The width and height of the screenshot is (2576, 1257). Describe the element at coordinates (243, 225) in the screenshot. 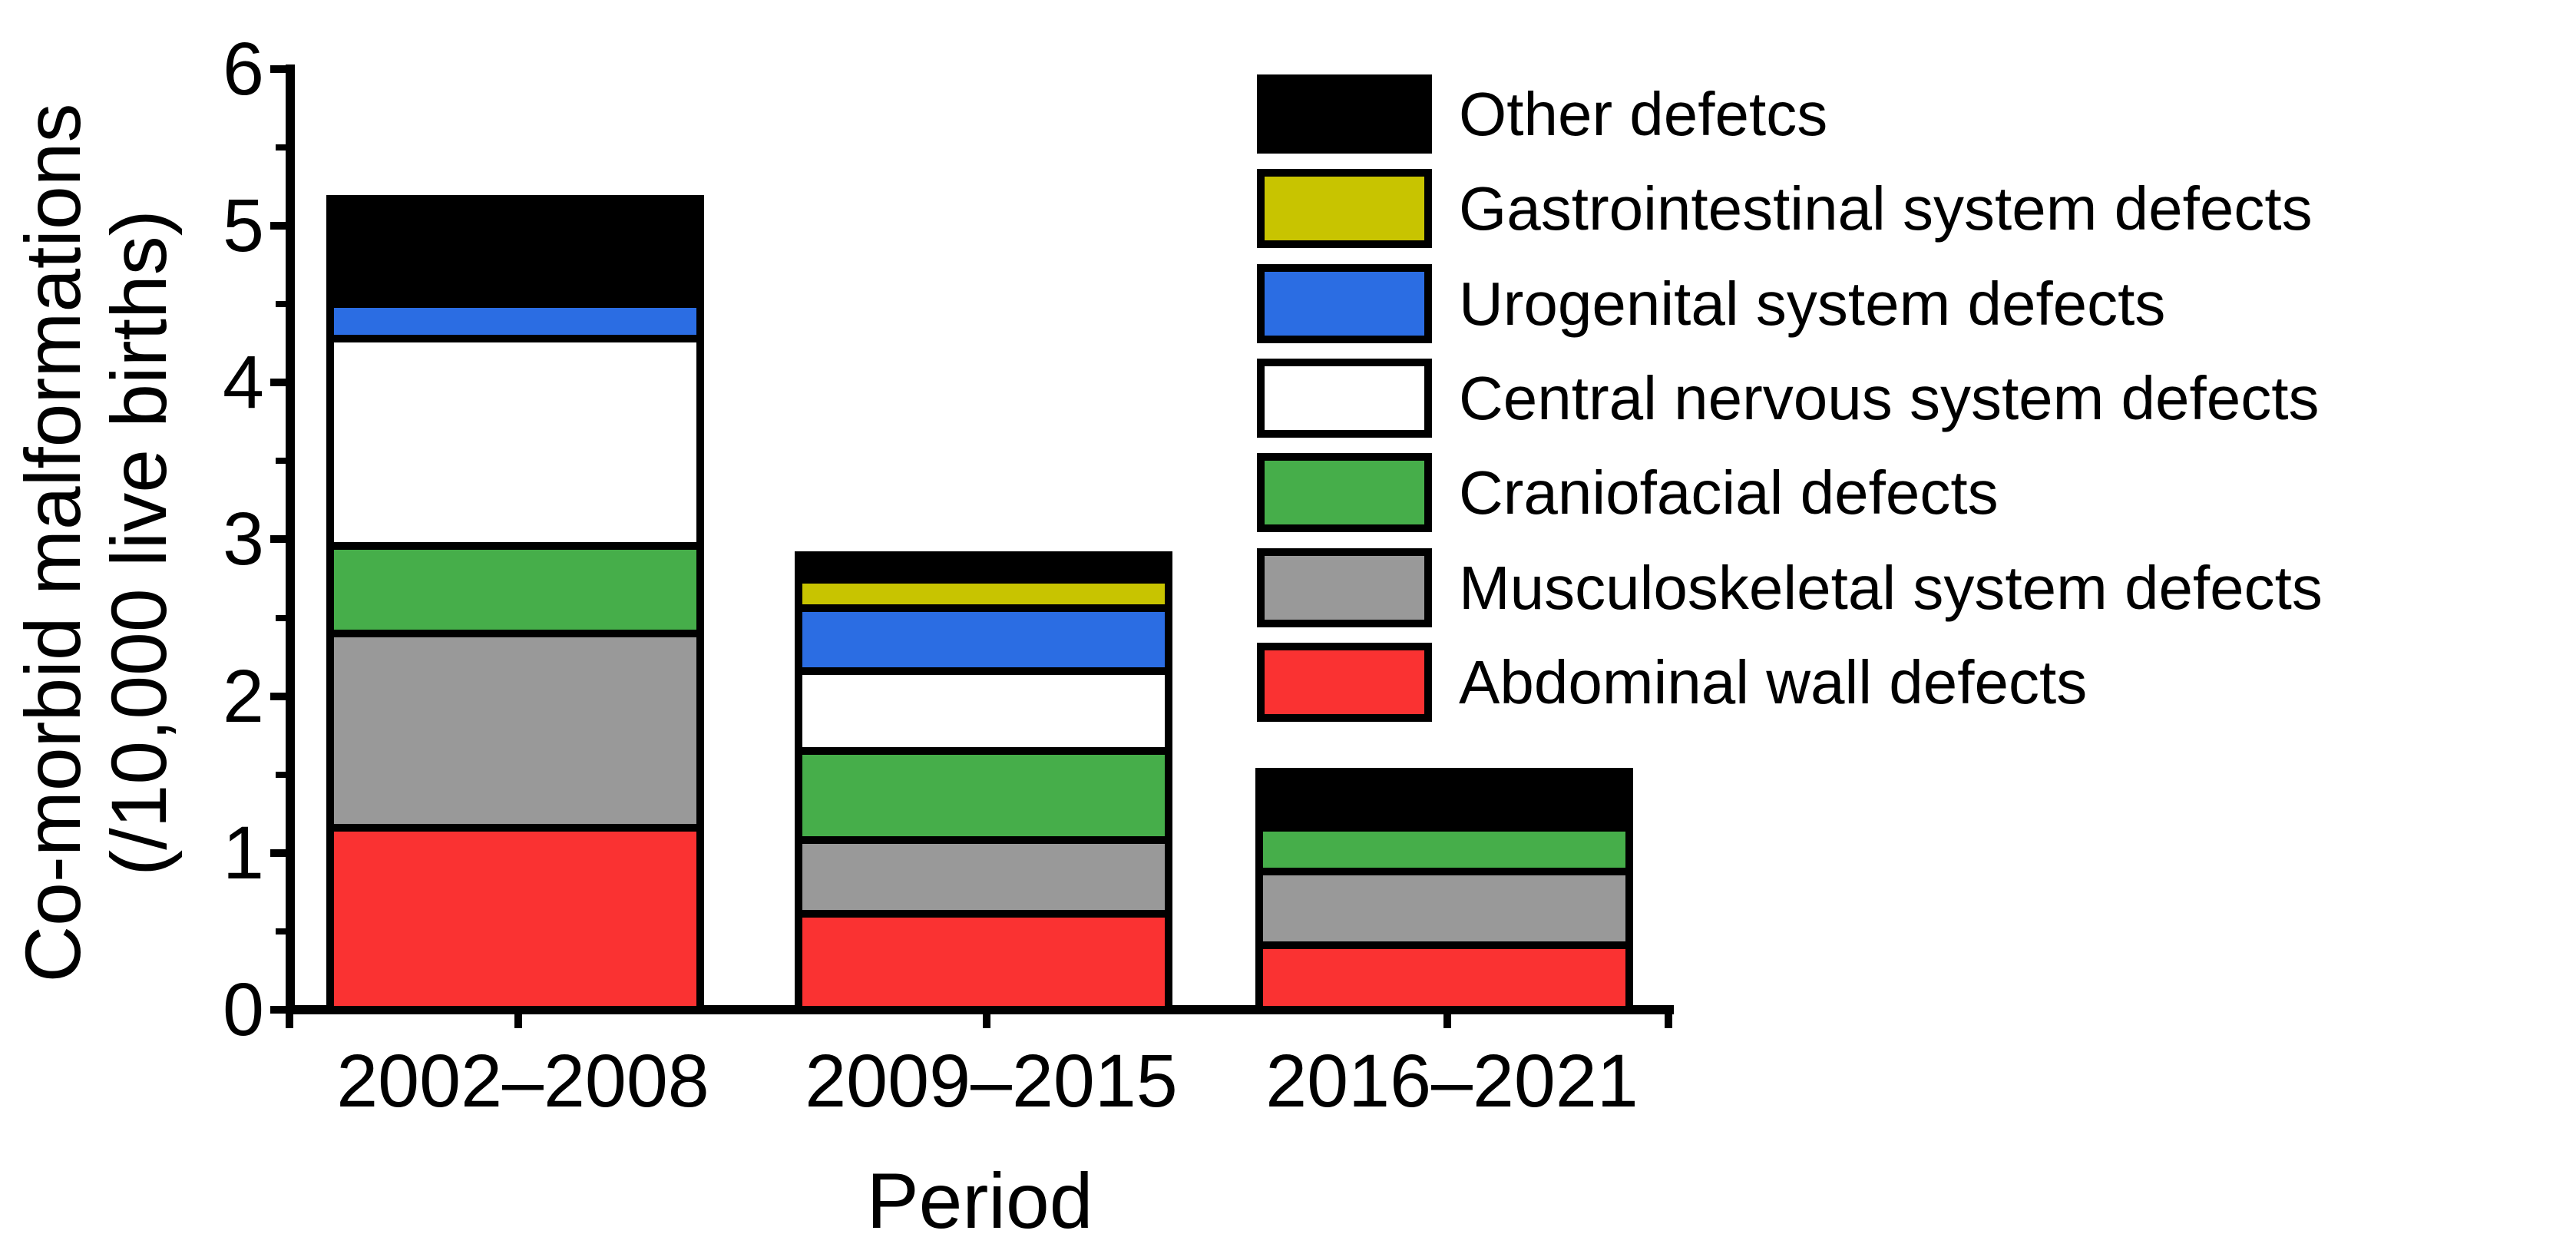

I see `y-tick-label: 5` at that location.